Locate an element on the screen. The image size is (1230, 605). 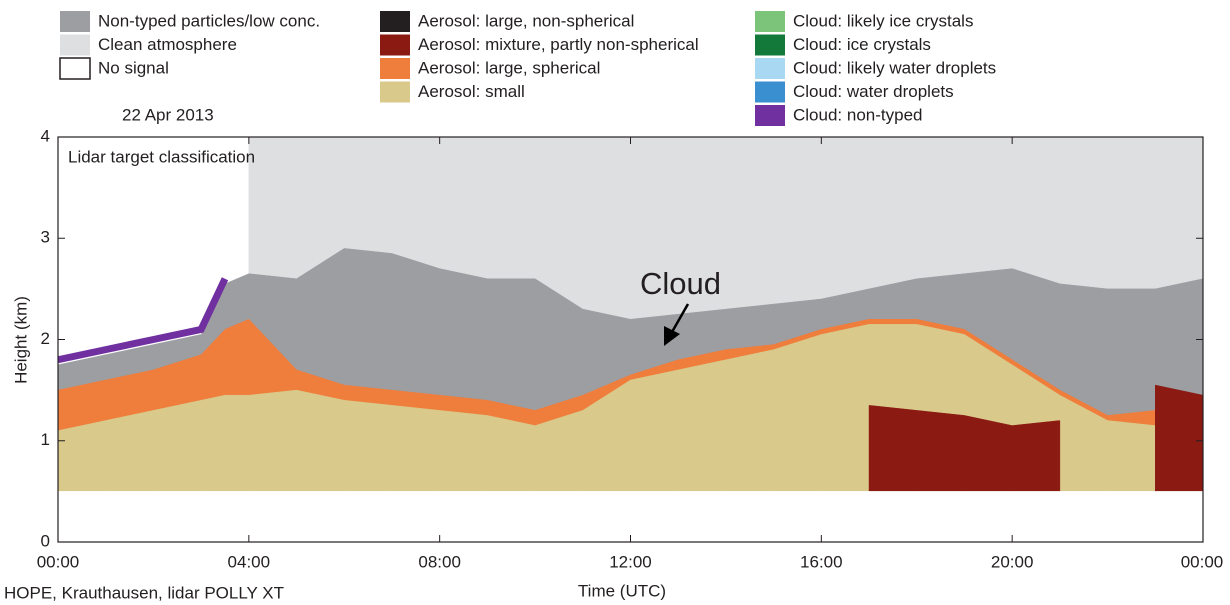
y-tick-label: 3 is located at coordinates (45, 237).